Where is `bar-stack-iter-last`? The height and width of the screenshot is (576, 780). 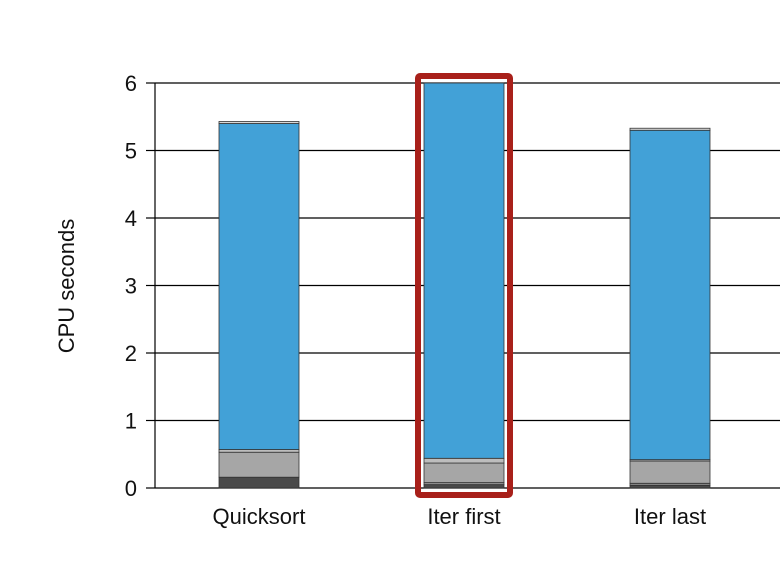
bar-stack-iter-last is located at coordinates (670, 308).